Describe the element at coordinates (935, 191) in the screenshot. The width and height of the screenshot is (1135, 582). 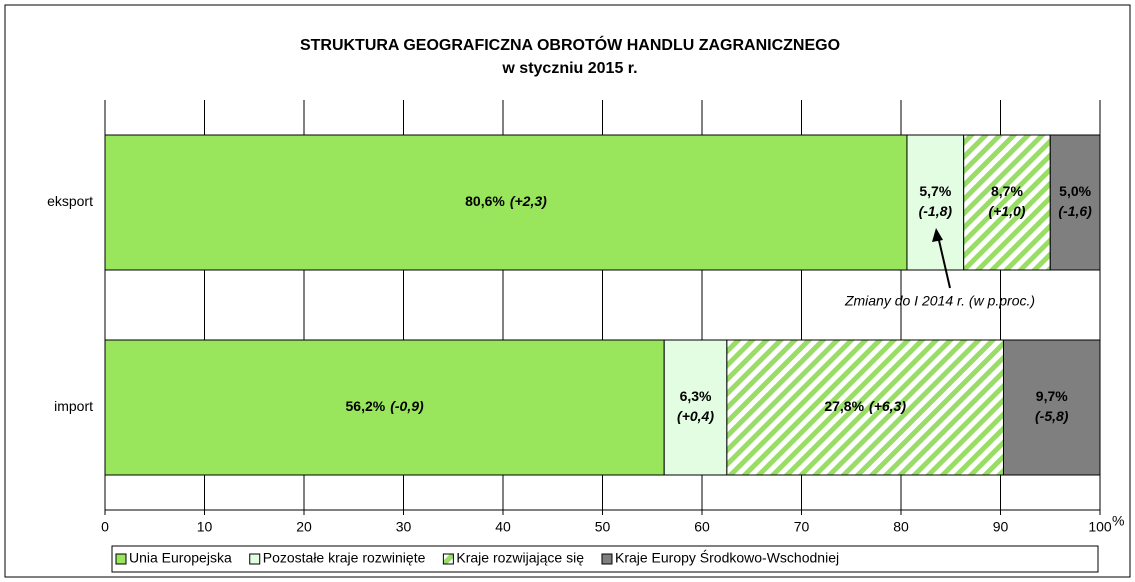
I see `value-label: 5,7%` at that location.